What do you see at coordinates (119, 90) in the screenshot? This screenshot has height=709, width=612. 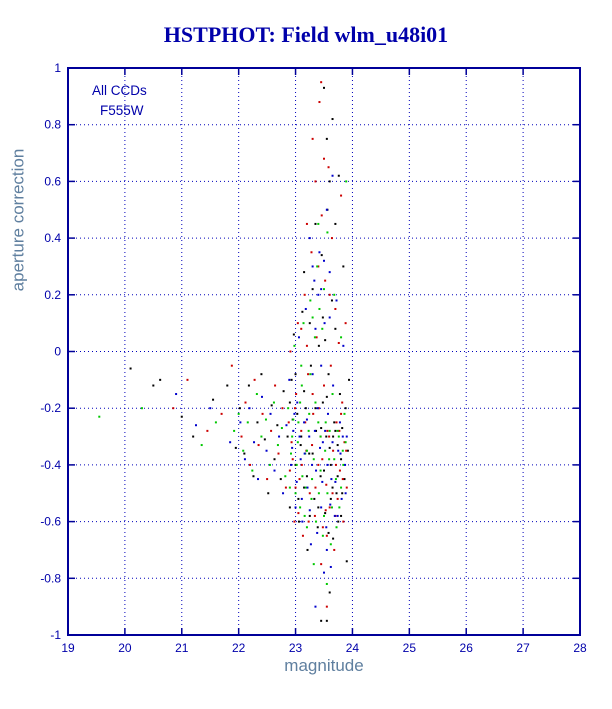 I see `plot-annotation: All CCDs` at bounding box center [119, 90].